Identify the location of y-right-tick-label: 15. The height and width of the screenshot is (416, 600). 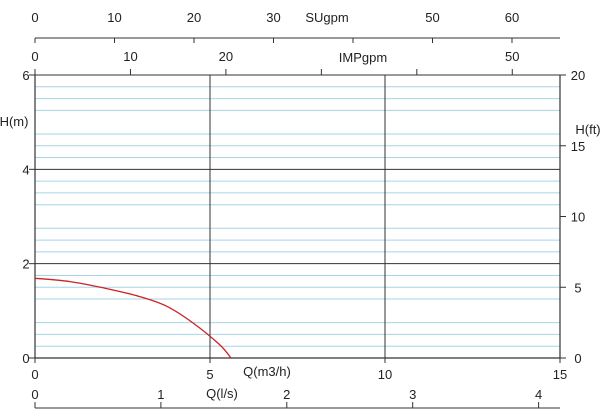
(578, 146).